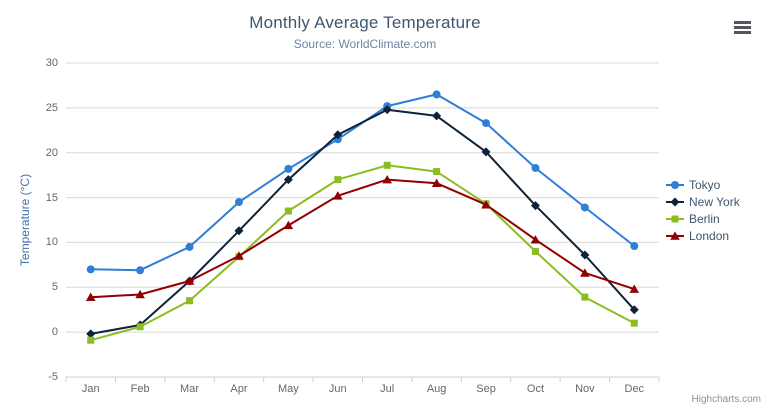  Describe the element at coordinates (486, 389) in the screenshot. I see `x-tick-label-Sep: Sep` at that location.